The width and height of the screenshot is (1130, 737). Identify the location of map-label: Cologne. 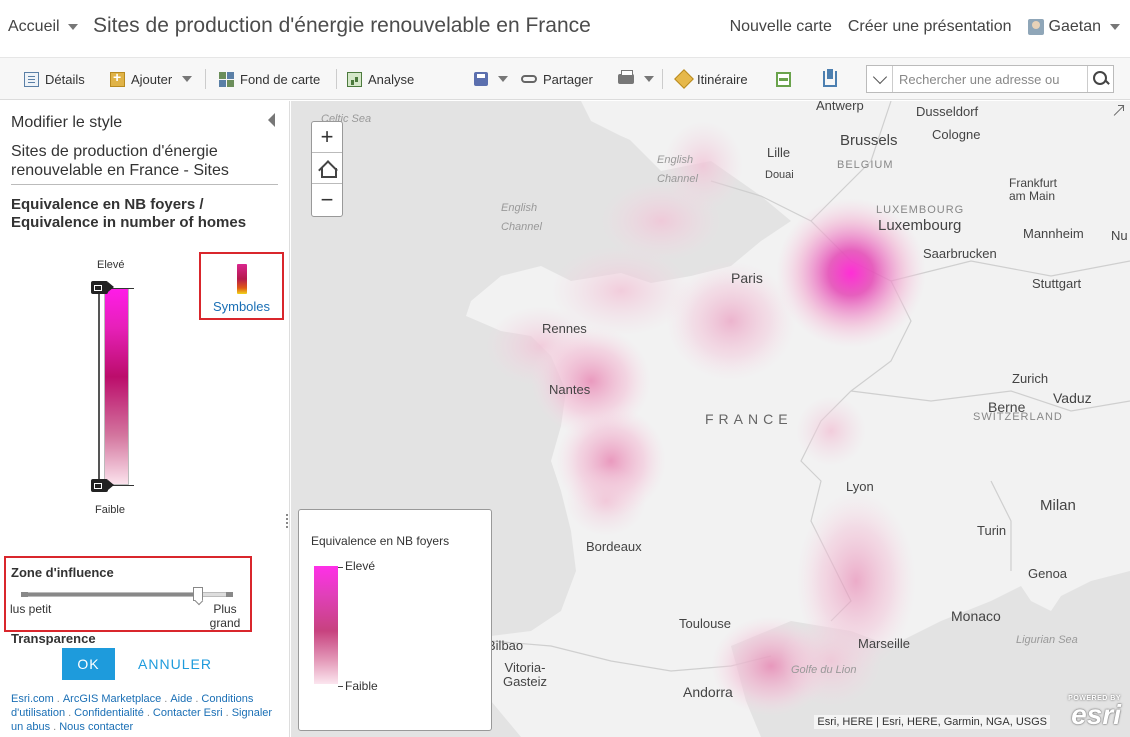
(956, 134).